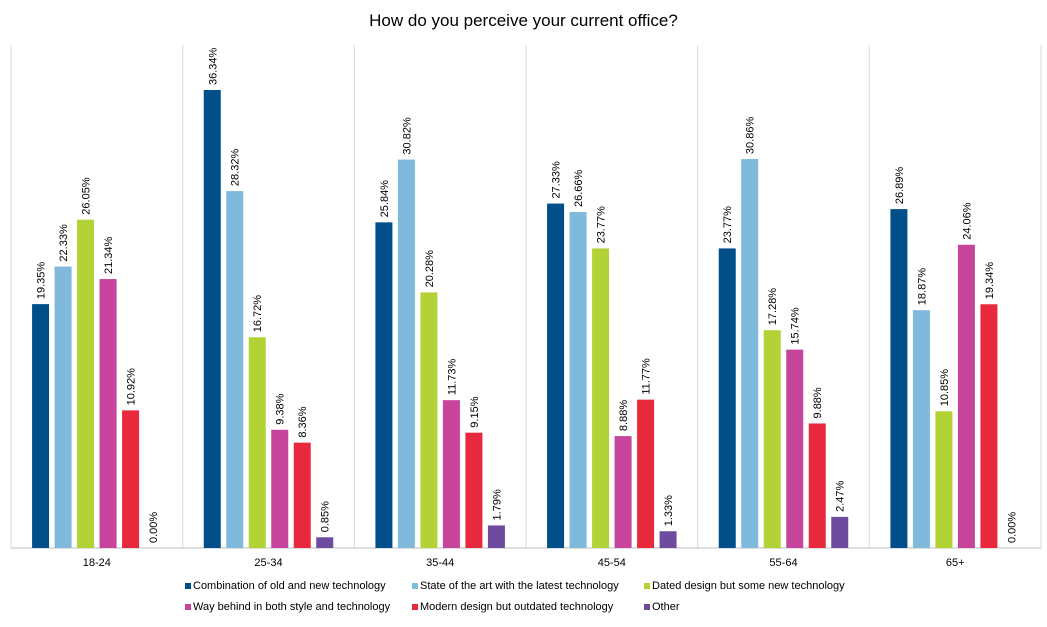 The width and height of the screenshot is (1047, 627). What do you see at coordinates (303, 421) in the screenshot?
I see `data-label: 8.36%` at bounding box center [303, 421].